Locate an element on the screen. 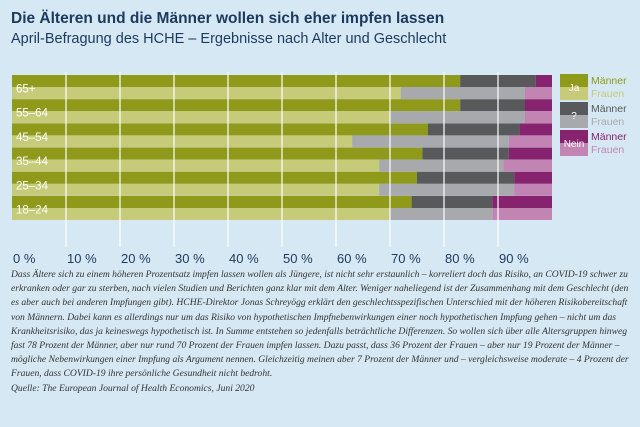  category-label: 55–64 is located at coordinates (32, 114).